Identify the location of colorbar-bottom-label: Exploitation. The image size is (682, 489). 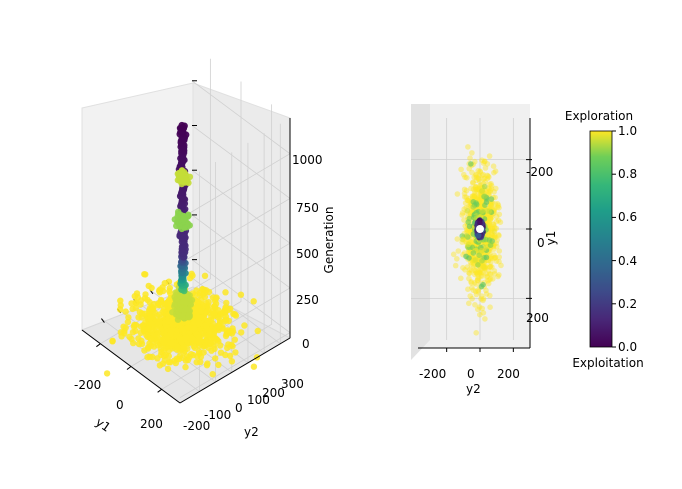
(607, 363).